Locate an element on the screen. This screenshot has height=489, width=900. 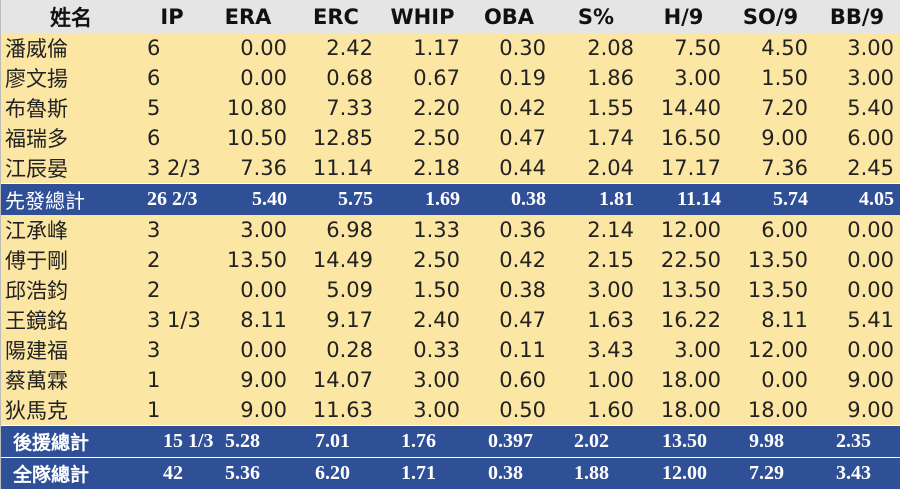
cell-era: 9.00 is located at coordinates (263, 380).